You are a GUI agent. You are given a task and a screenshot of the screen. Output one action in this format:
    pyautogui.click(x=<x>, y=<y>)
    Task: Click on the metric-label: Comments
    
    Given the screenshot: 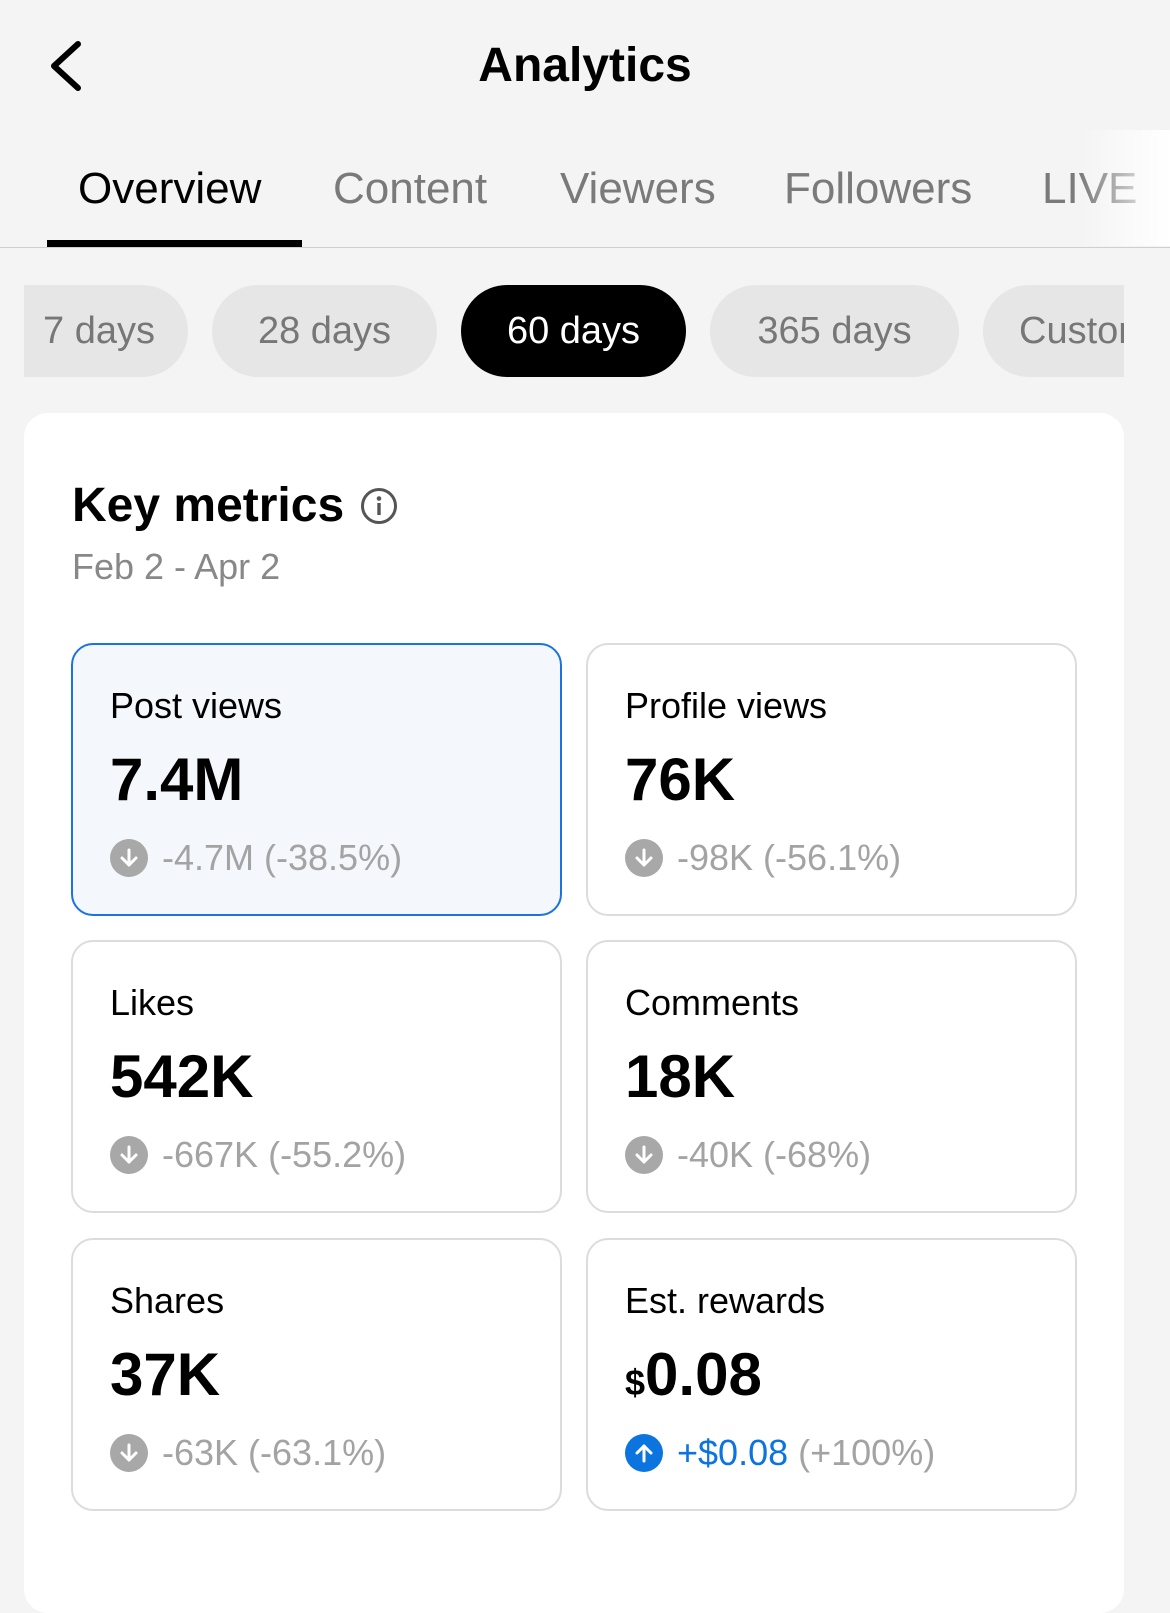 What is the action you would take?
    pyautogui.click(x=712, y=1002)
    